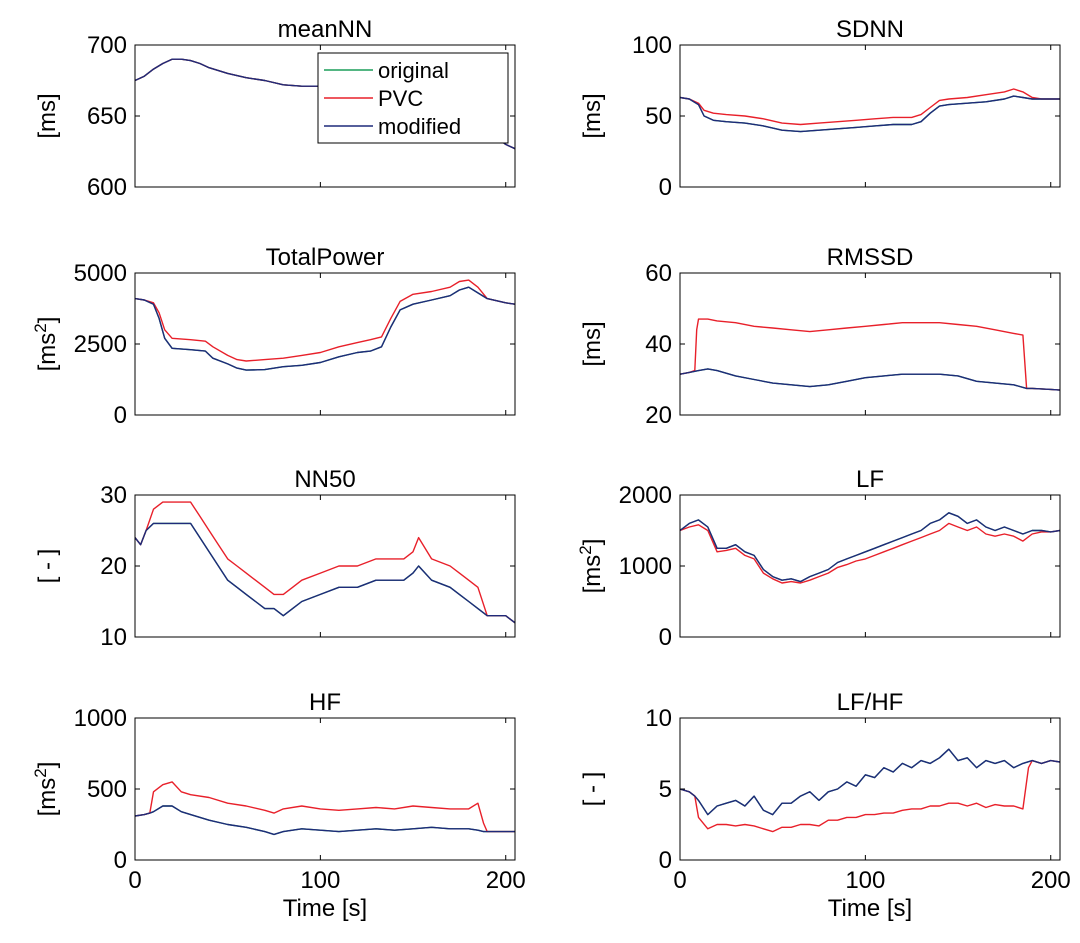  What do you see at coordinates (275, 108) in the screenshot?
I see `subplot-meannn: 600 650 700 meanNN [ms] original PVC modified` at bounding box center [275, 108].